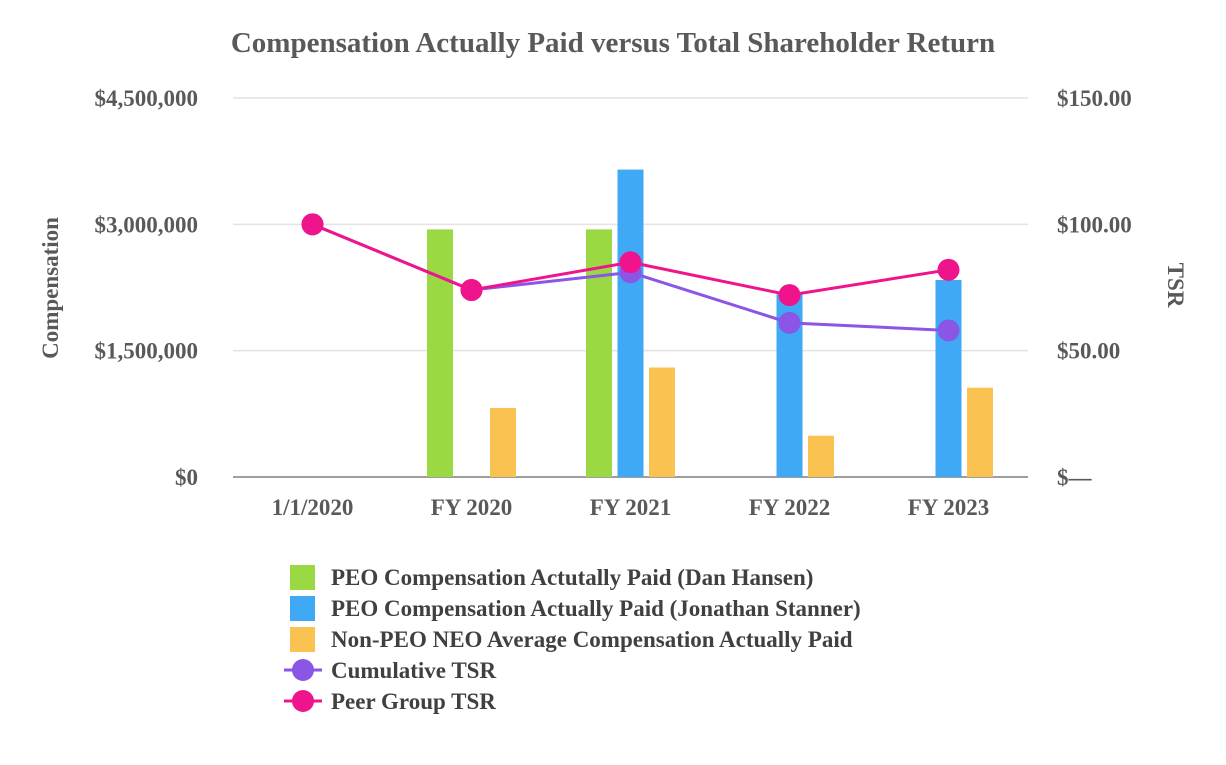  Describe the element at coordinates (50, 288) in the screenshot. I see `y-axis-label: Compensation` at that location.